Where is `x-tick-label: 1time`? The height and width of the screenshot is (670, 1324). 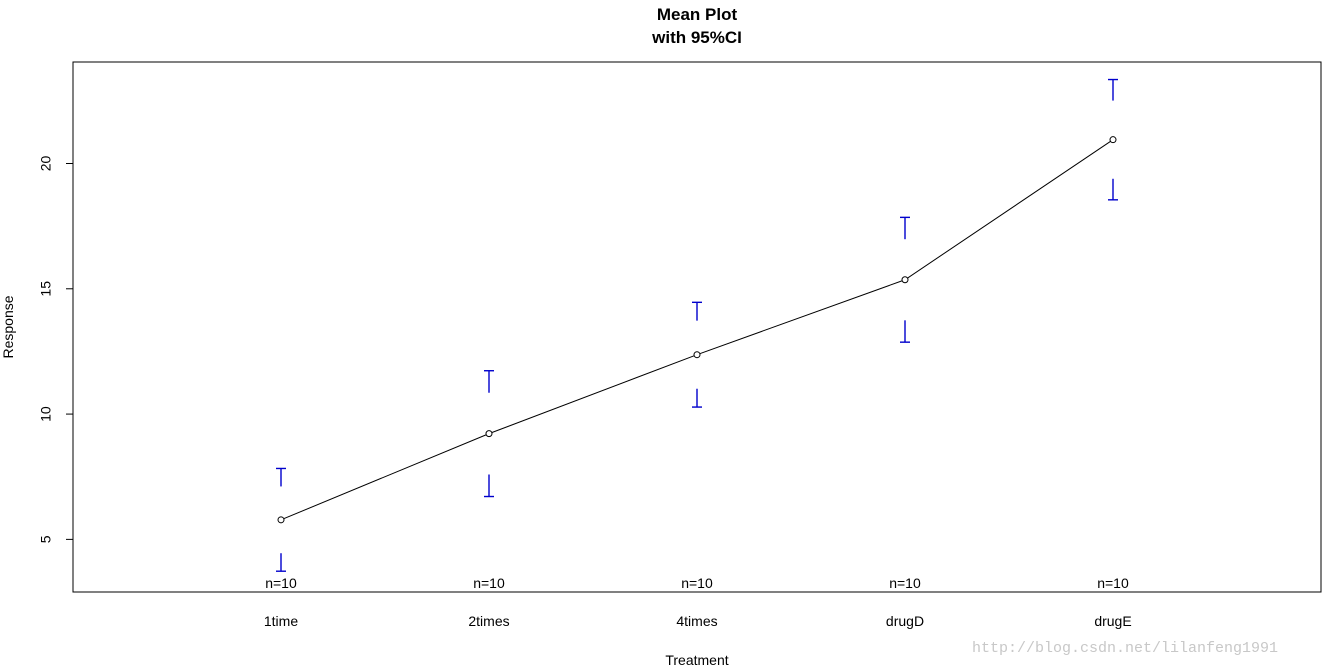
x-tick-label: 1time is located at coordinates (281, 621).